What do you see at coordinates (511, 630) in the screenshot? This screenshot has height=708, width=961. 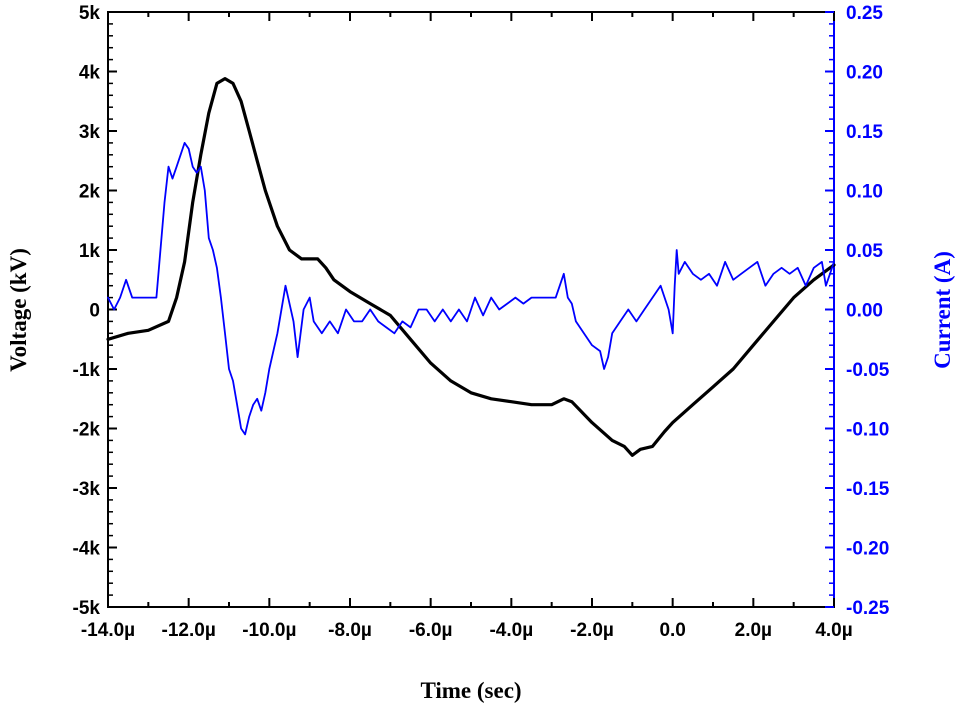 I see `x-tick-label: -4.0µ` at bounding box center [511, 630].